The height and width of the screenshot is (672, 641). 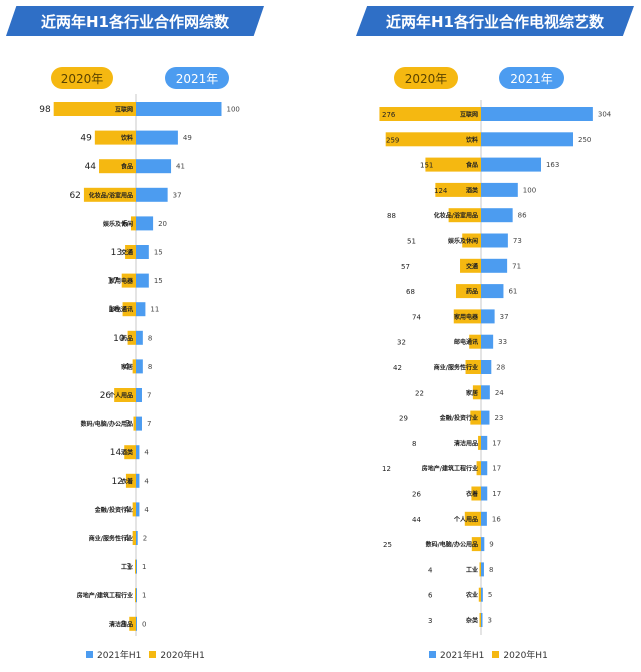 What do you see at coordinates (158, 253) in the screenshot?
I see `value-label-2021: 15` at bounding box center [158, 253].